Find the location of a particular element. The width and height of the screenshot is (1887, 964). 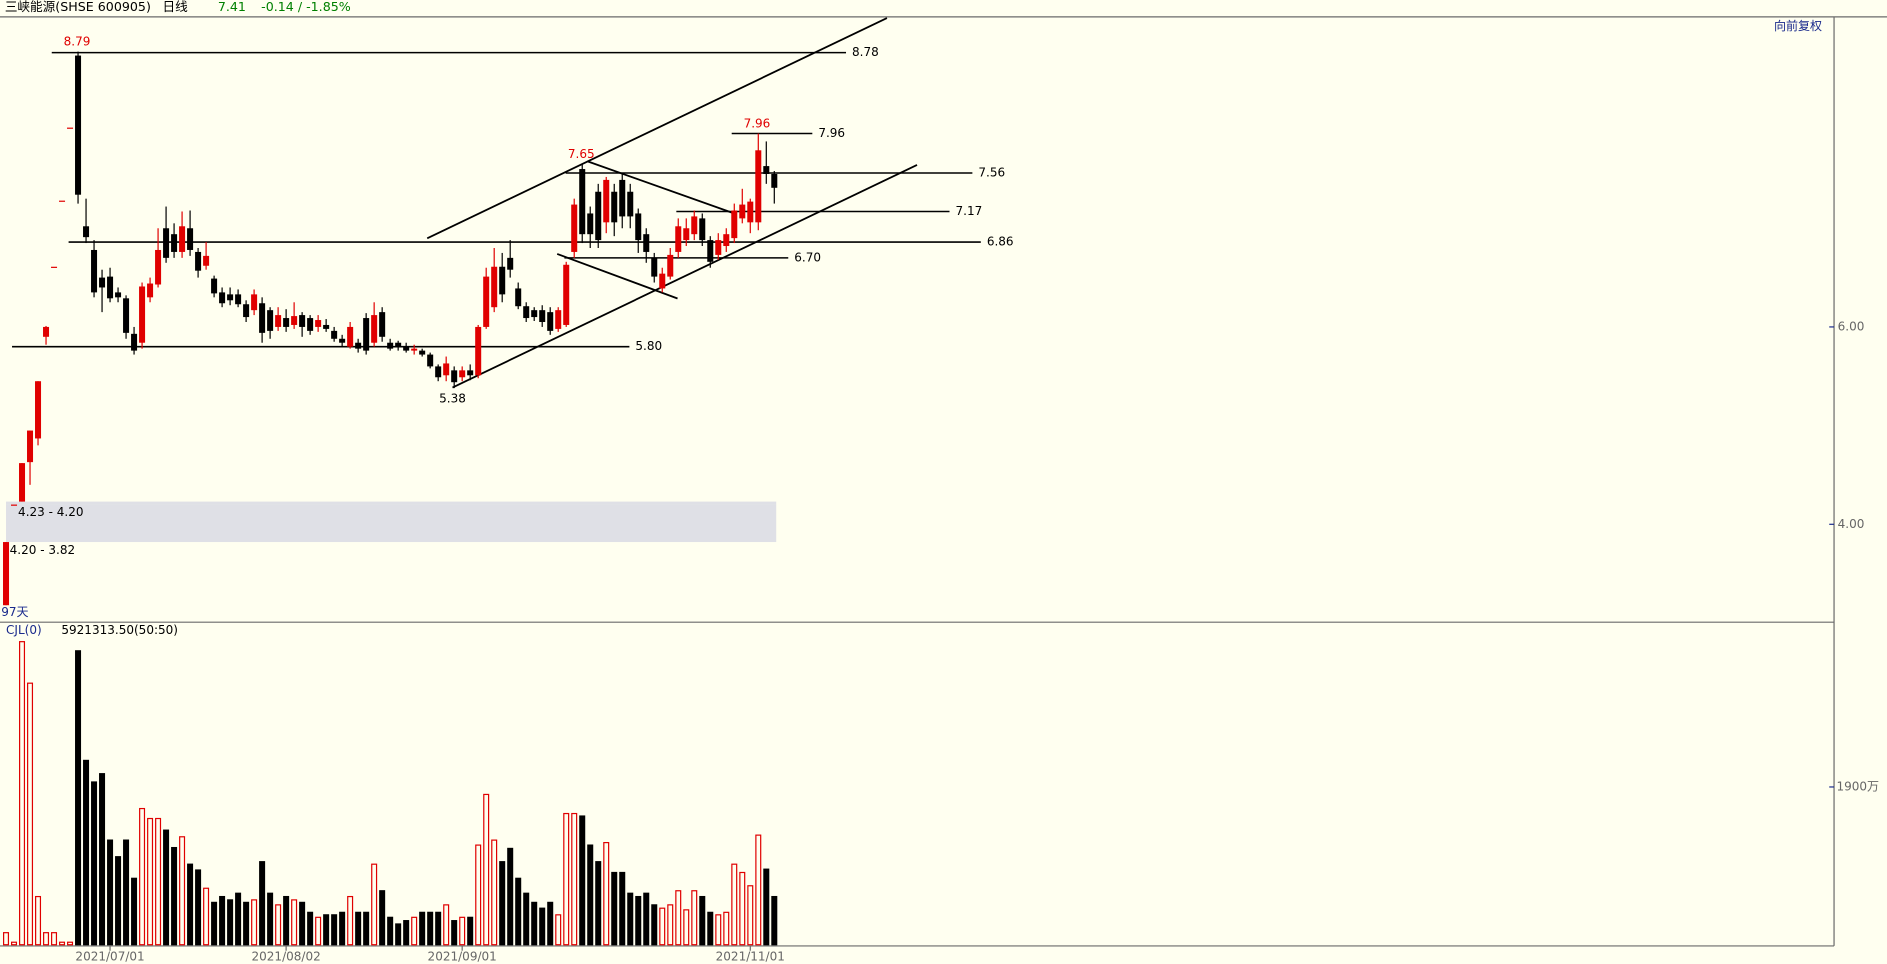

gap-zone is located at coordinates (391, 503).